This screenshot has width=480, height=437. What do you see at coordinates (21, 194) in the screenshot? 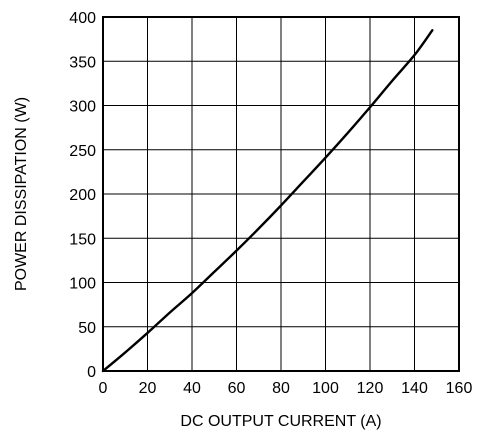
I see `y-axis-label: POWER DISSIPATION (W)` at bounding box center [21, 194].